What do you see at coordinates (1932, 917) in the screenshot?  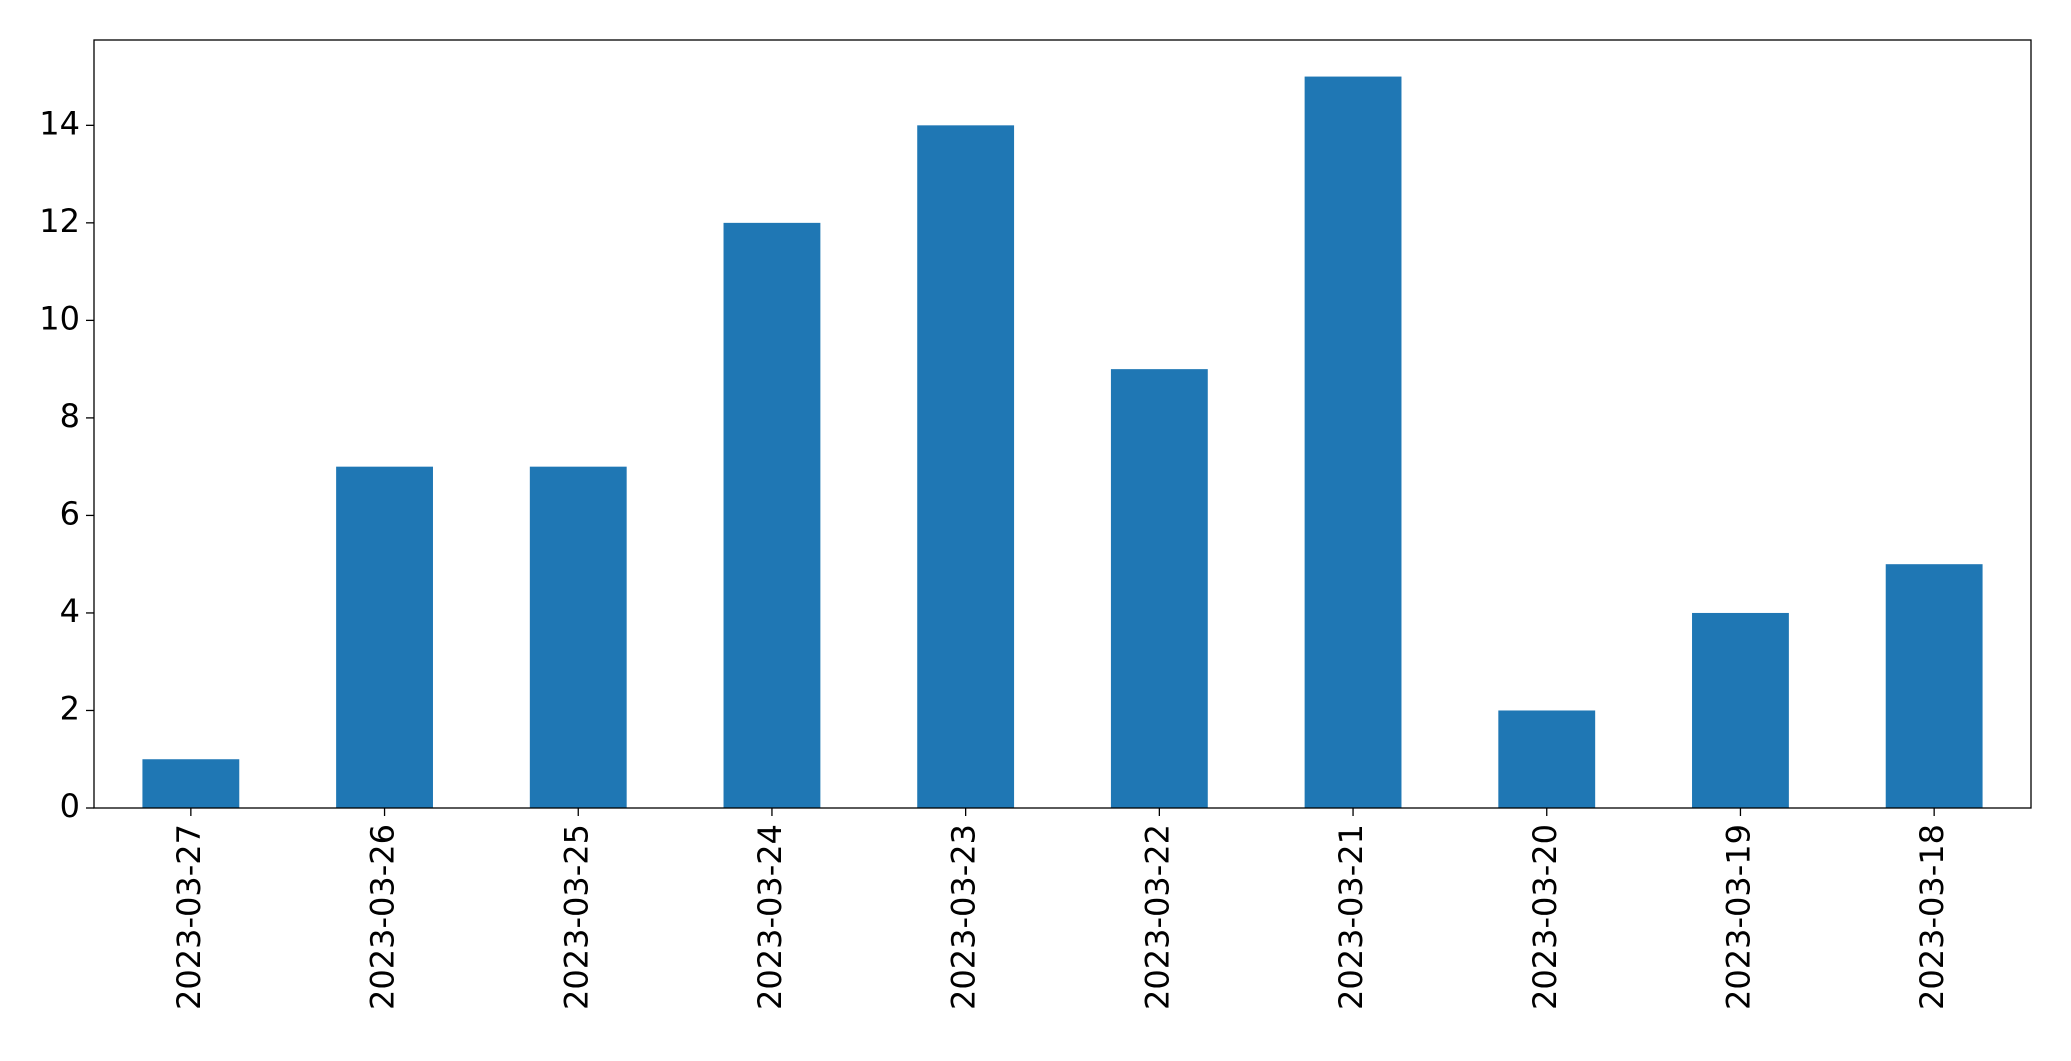 I see `x-tick-label: 2023-03-18` at bounding box center [1932, 917].